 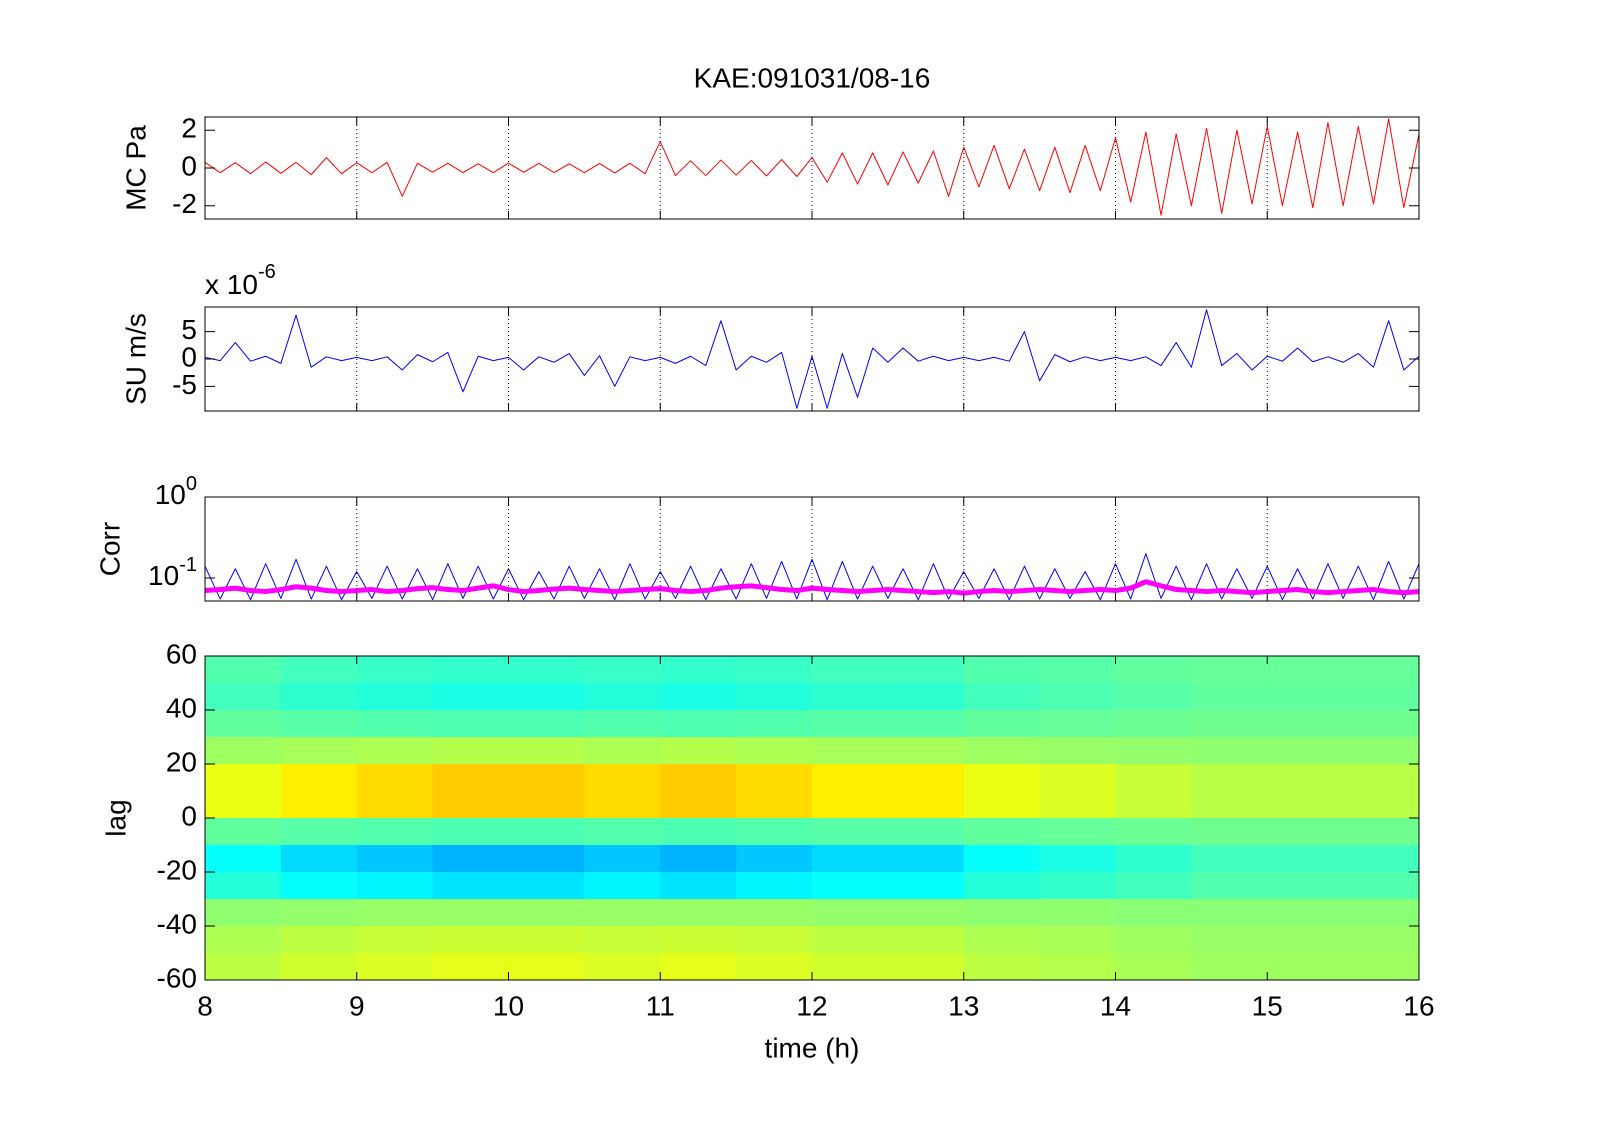 I want to click on multiplier-base: x 10, so click(x=231, y=284).